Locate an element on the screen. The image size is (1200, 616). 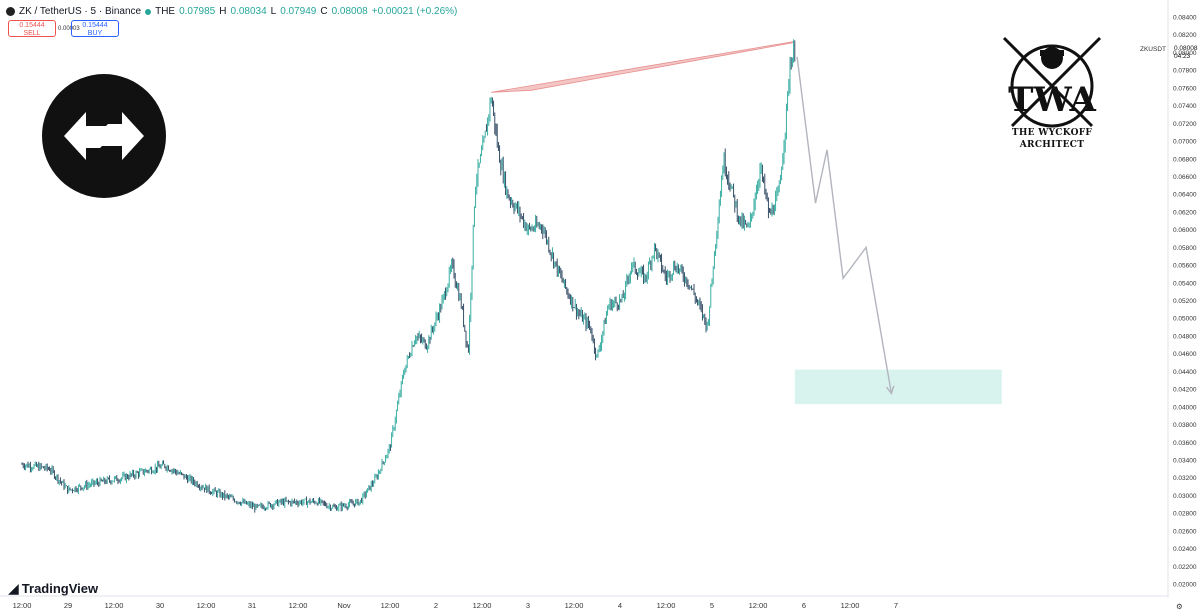
y-tick-label: 0.02600 is located at coordinates (1185, 531).